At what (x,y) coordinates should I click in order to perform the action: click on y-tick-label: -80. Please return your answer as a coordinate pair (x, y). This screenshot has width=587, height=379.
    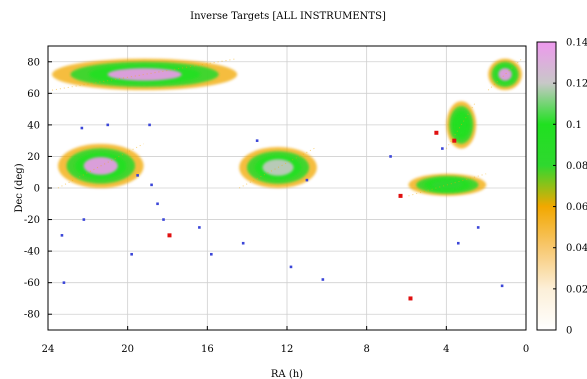
    Looking at the image, I should click on (32, 315).